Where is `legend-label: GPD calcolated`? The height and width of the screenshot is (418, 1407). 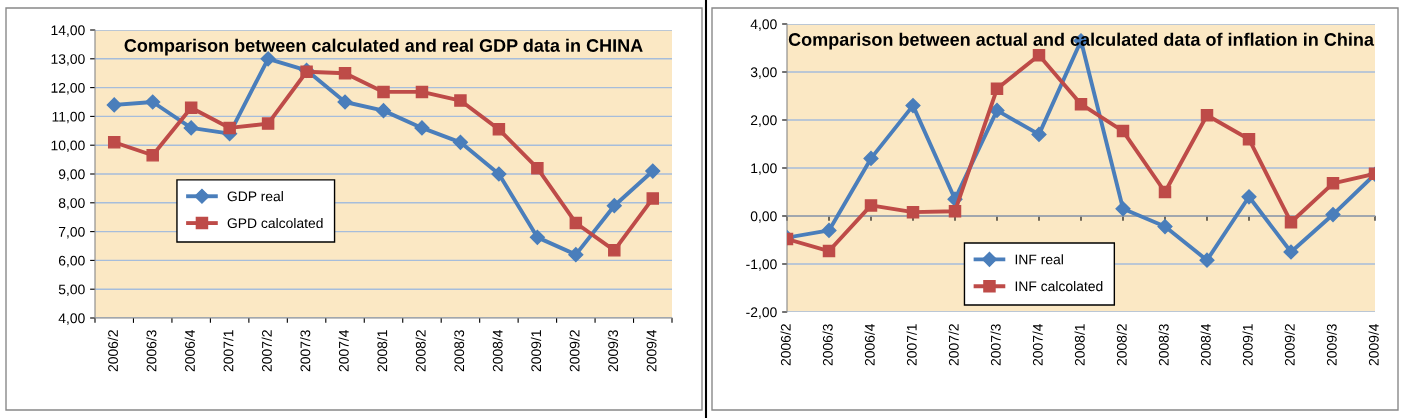 legend-label: GPD calcolated is located at coordinates (275, 223).